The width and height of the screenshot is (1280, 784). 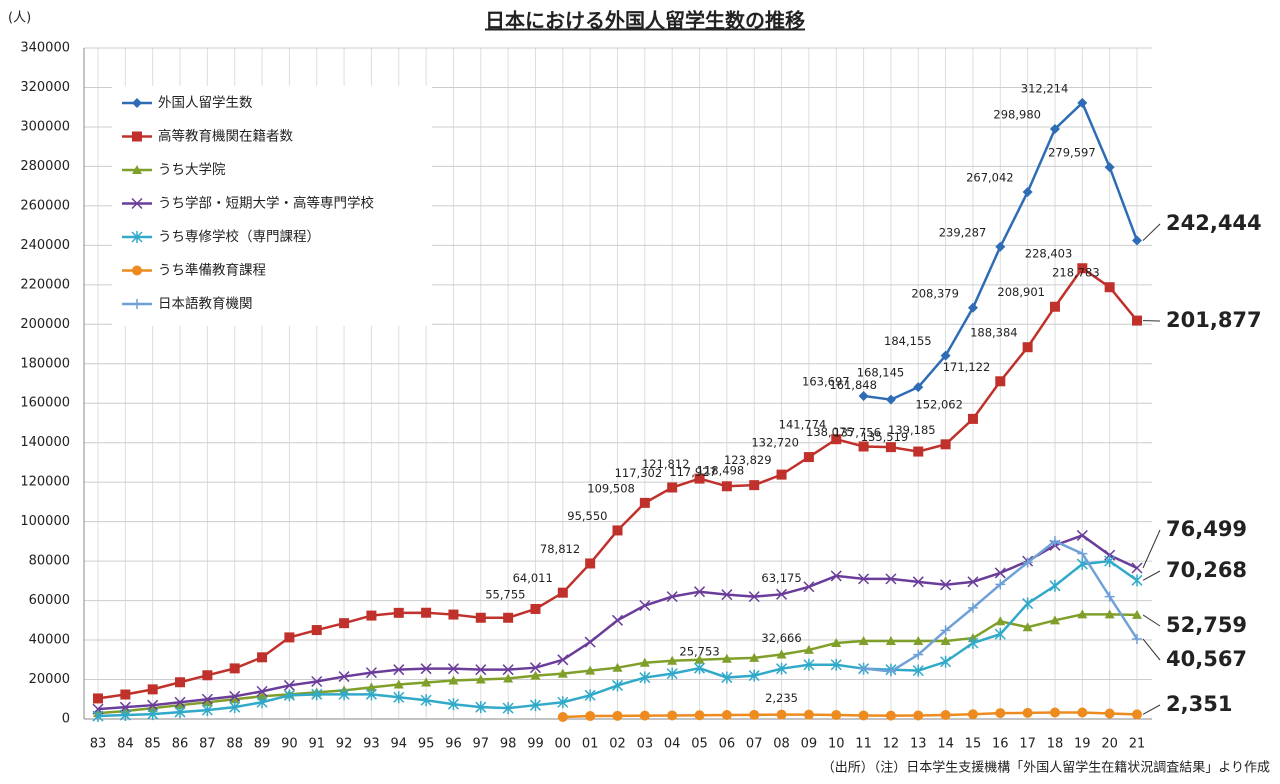 What do you see at coordinates (1021, 292) in the screenshot?
I see `data-label: 208,901` at bounding box center [1021, 292].